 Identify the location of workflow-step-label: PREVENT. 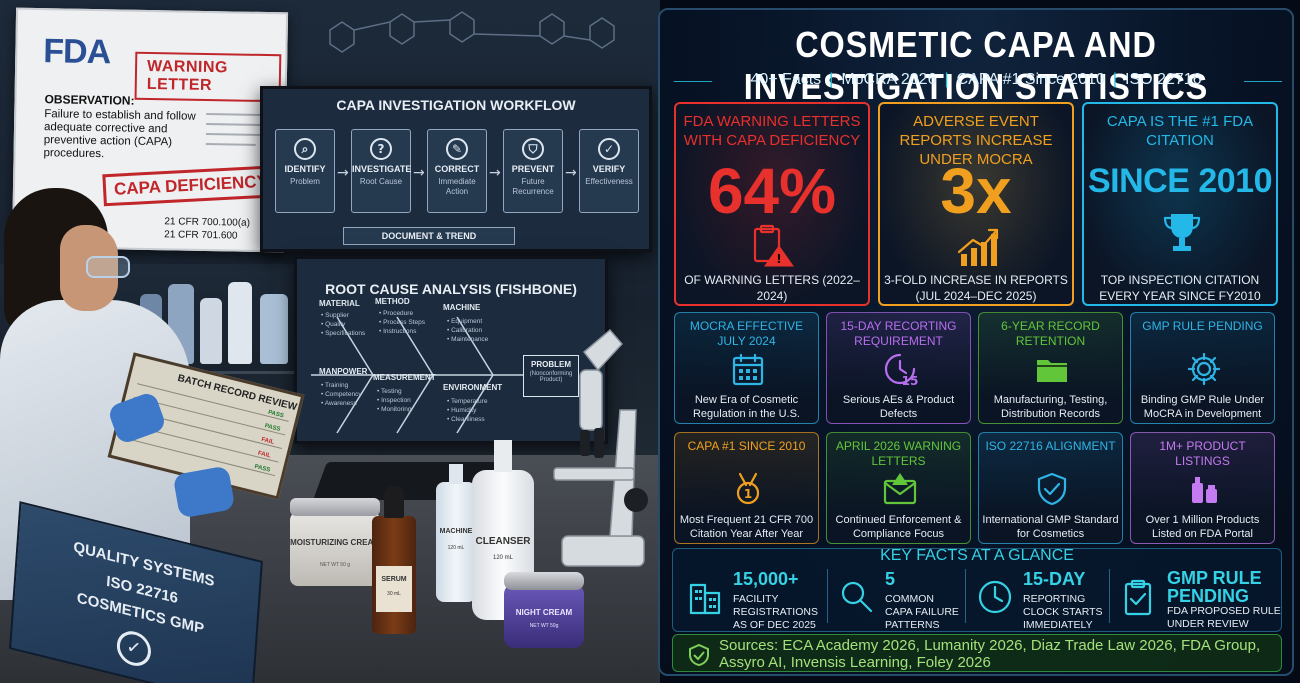
(533, 169).